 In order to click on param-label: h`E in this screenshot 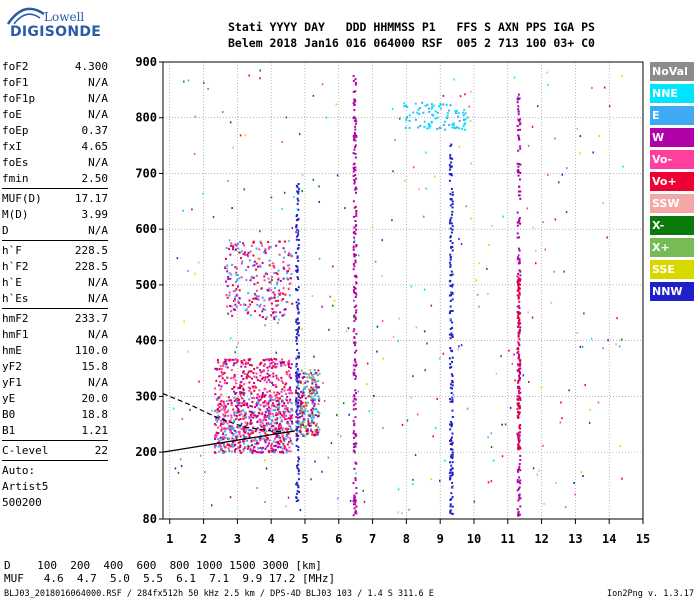, I will do `click(12, 282)`.